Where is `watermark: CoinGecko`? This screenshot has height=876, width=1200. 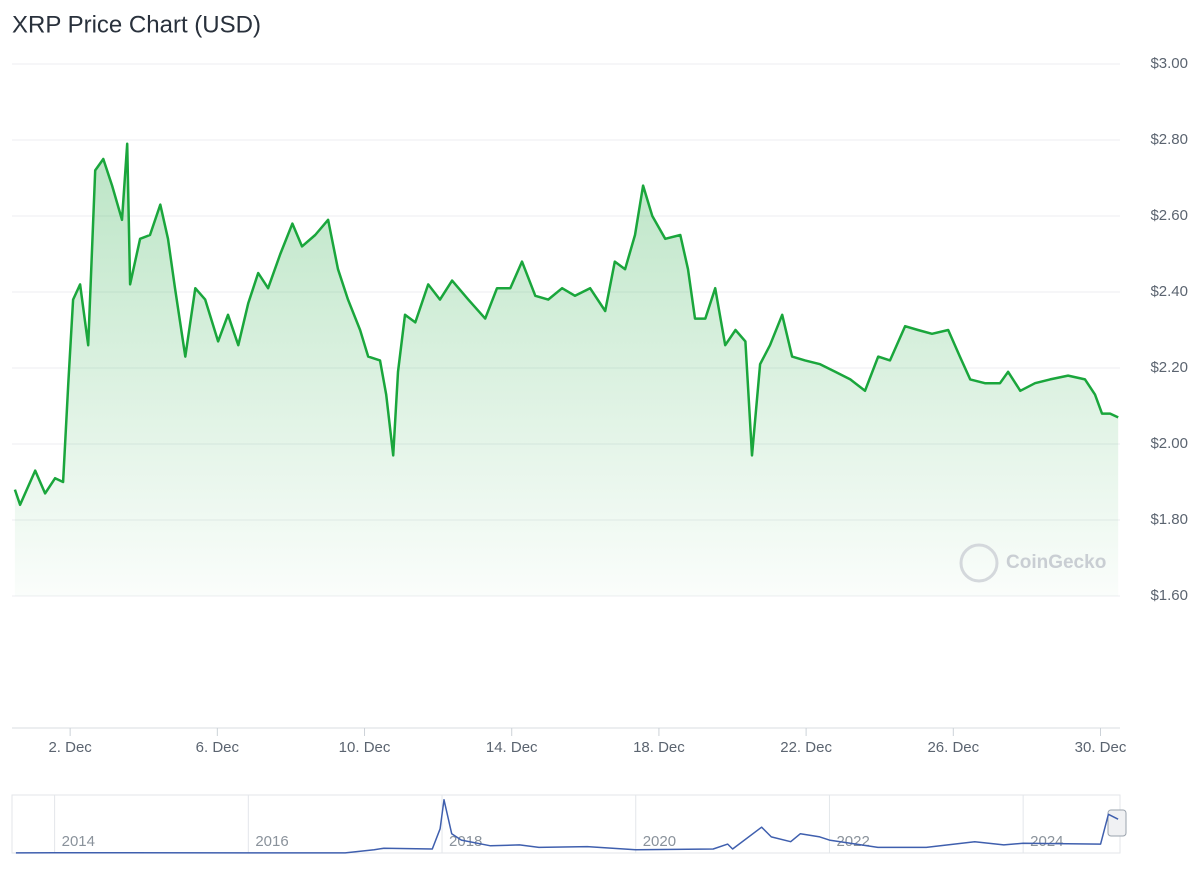
watermark: CoinGecko is located at coordinates (1056, 562).